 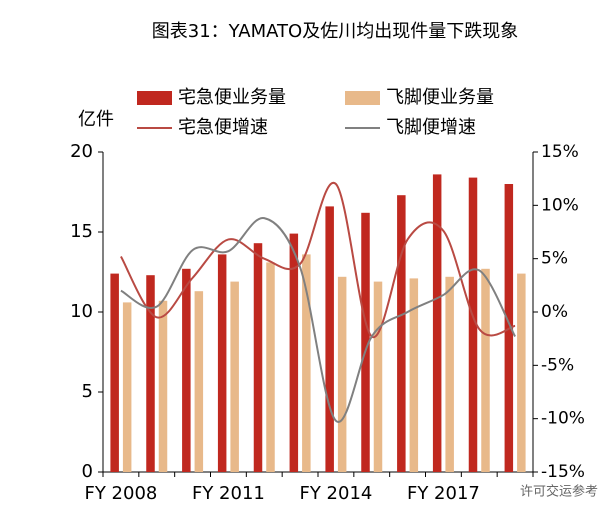 What do you see at coordinates (431, 127) in the screenshot?
I see `legend-label: 飞脚便增速` at bounding box center [431, 127].